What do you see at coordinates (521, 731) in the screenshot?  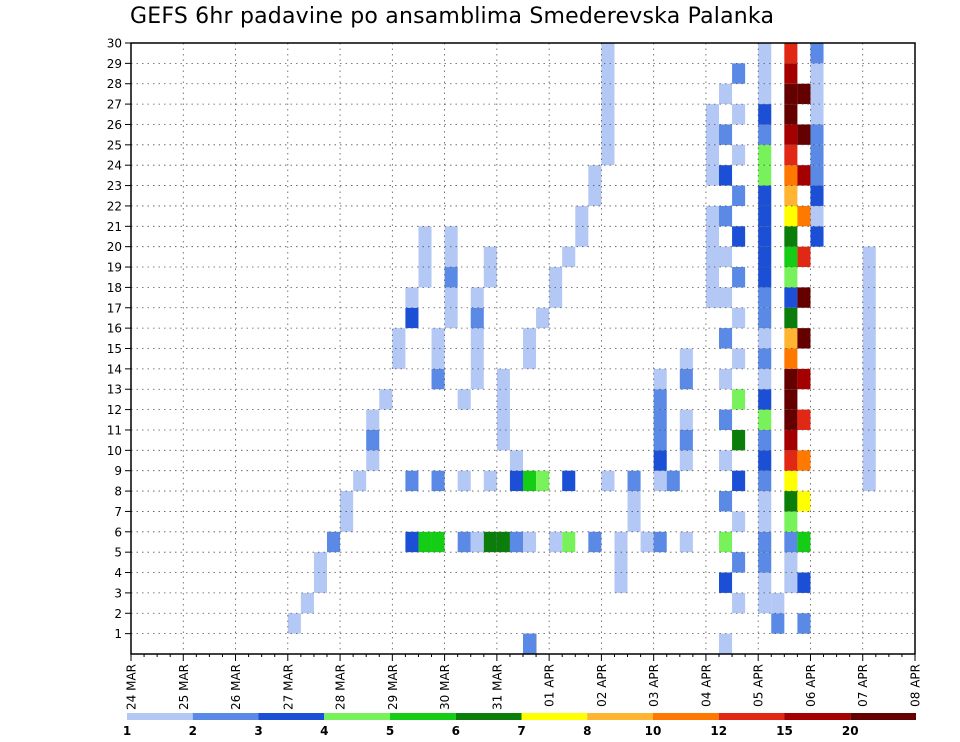 I see `colorbar-label: 7` at bounding box center [521, 731].